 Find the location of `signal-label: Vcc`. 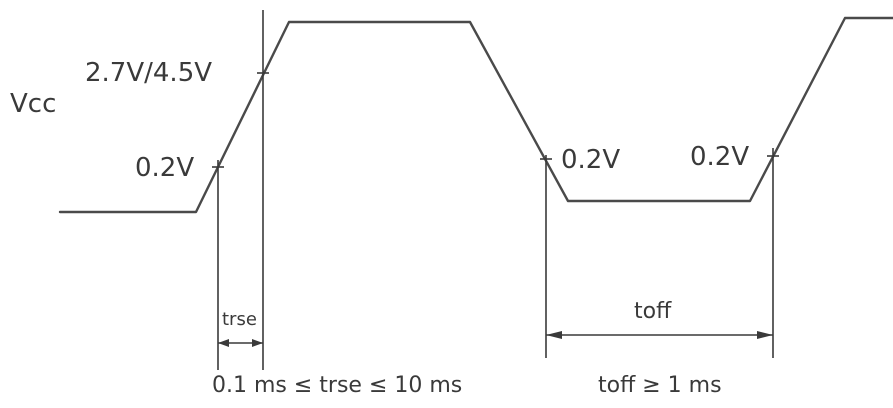

signal-label: Vcc is located at coordinates (33, 104).